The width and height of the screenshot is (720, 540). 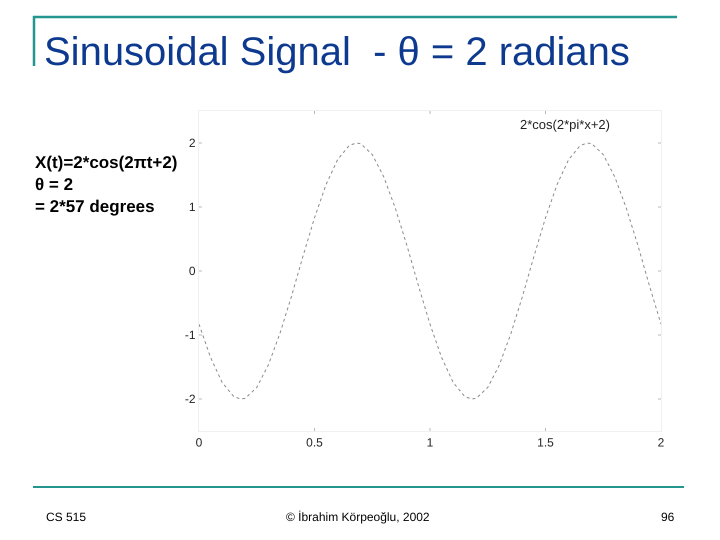 What do you see at coordinates (358, 517) in the screenshot?
I see `text: © İbrahim Körpeoğlu, 2002` at bounding box center [358, 517].